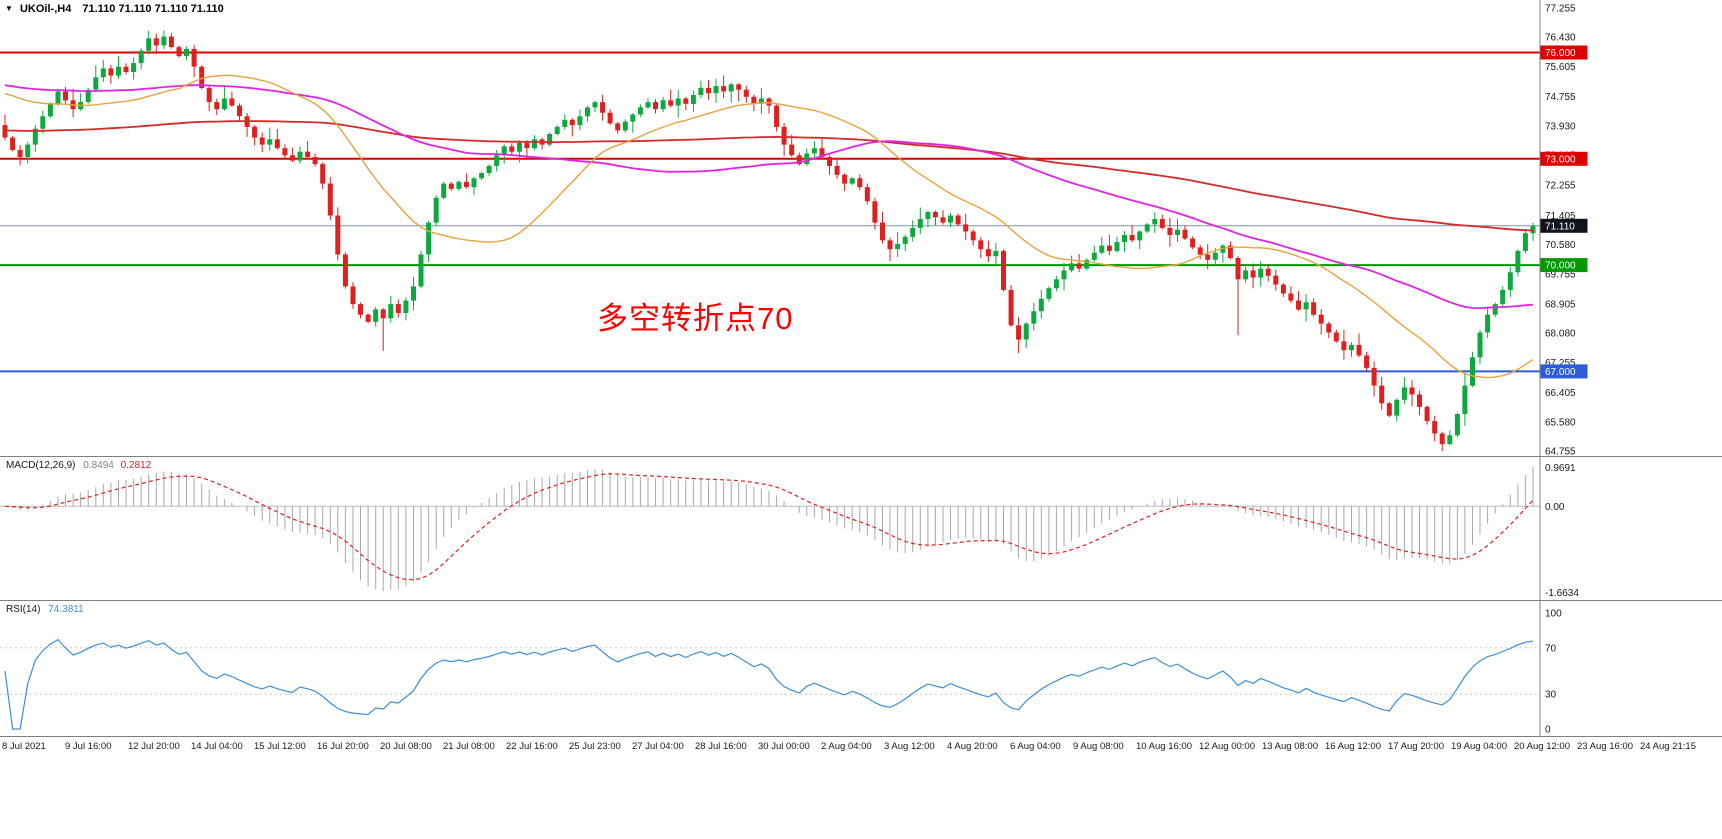  What do you see at coordinates (1560, 372) in the screenshot?
I see `svg-text: 67.000` at bounding box center [1560, 372].